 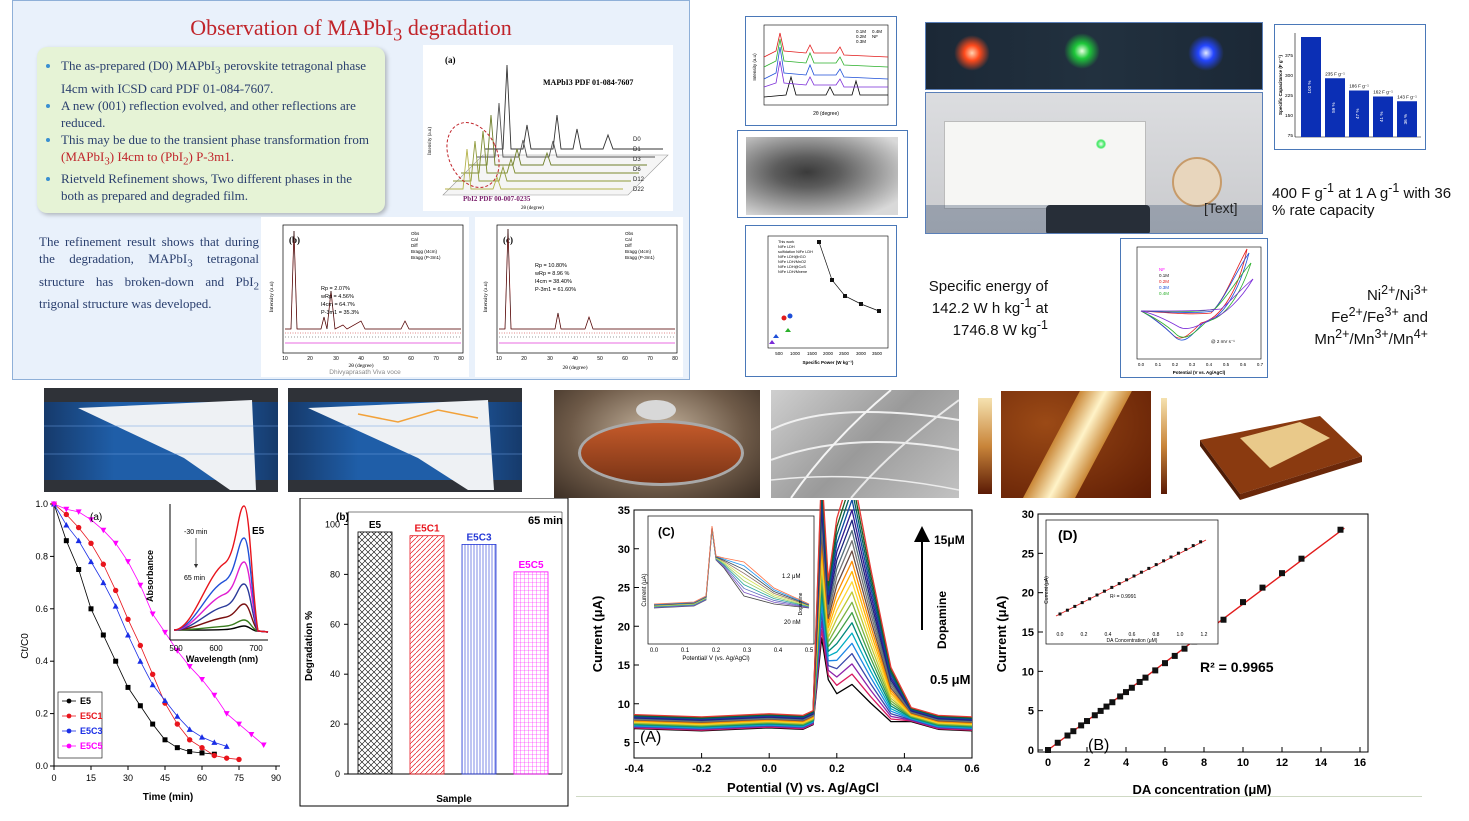 I want to click on x-tick-label: 2, so click(x=1087, y=763).